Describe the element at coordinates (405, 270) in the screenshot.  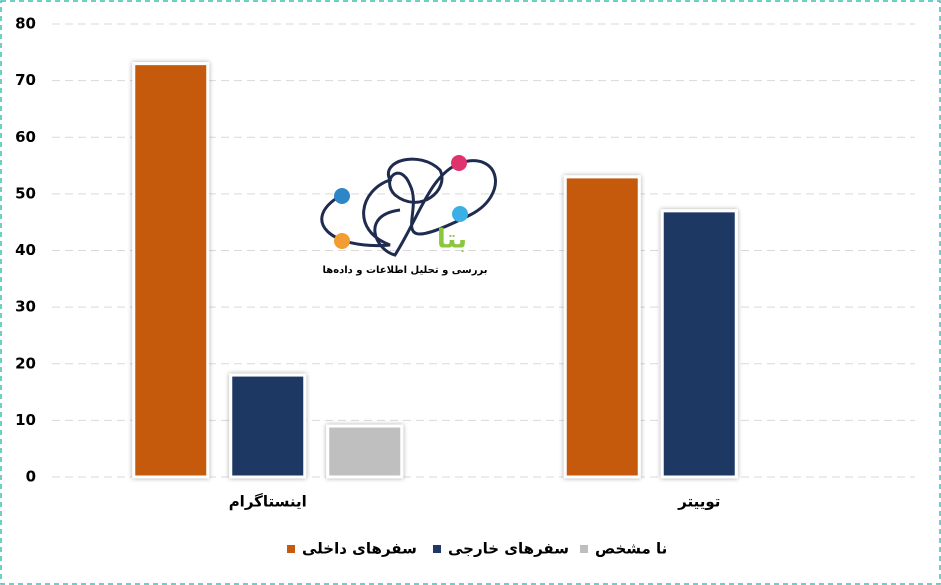
I see `logo-subtitle: بررسی و تحلیل اطلاعات و داده‌ها` at that location.